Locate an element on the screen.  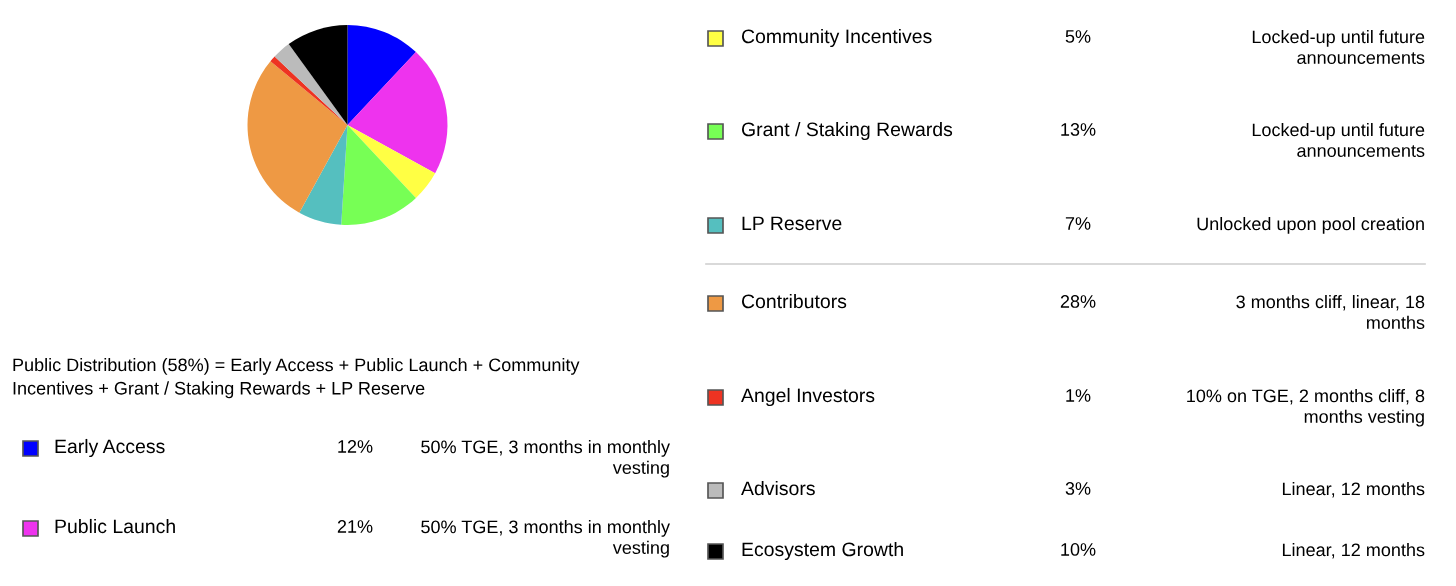
data-label: 7% is located at coordinates (1078, 223).